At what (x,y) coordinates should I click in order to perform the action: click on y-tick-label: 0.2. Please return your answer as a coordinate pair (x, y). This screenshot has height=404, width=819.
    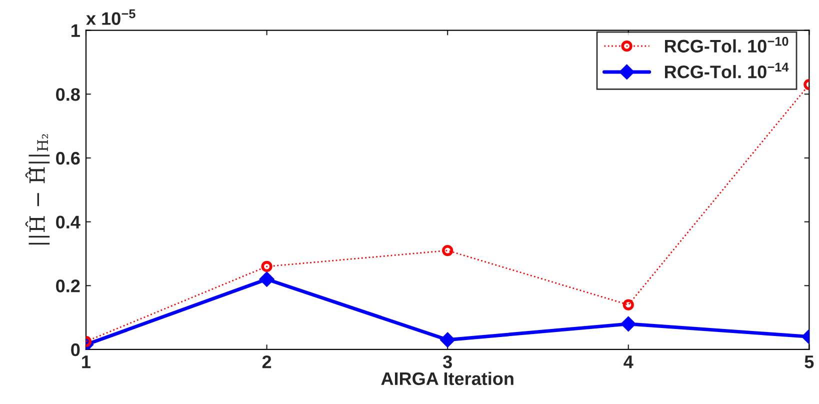
    Looking at the image, I should click on (68, 286).